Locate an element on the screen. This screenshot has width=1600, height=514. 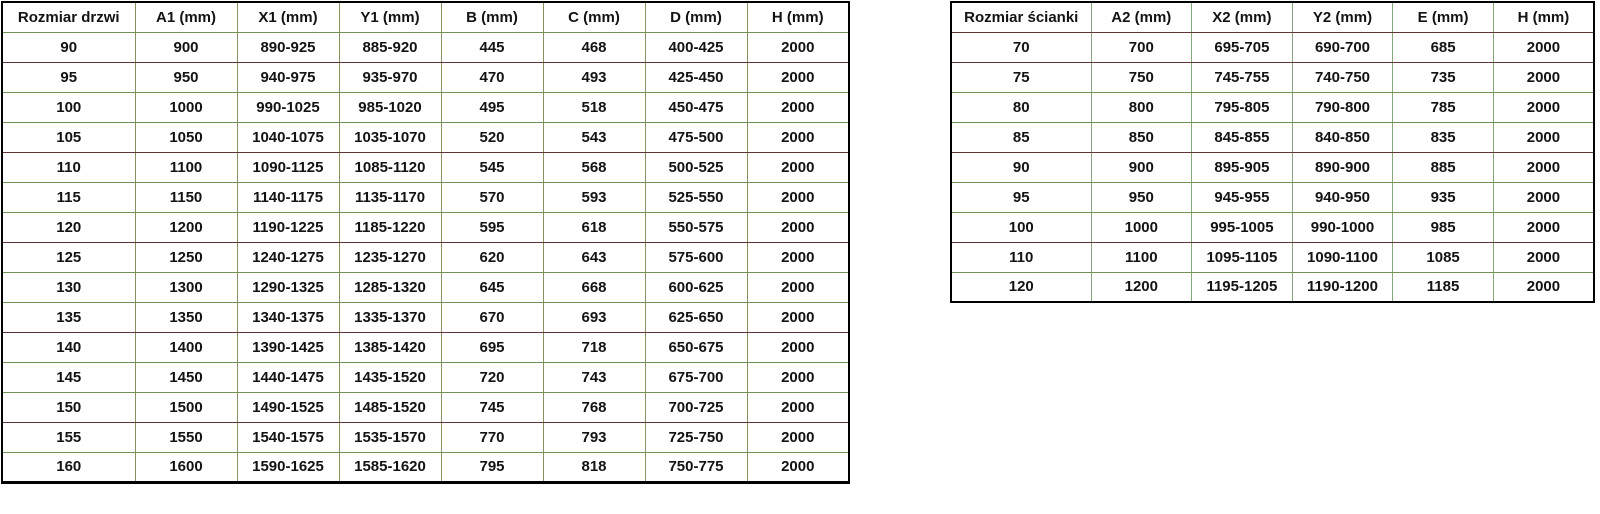
table-cell: 750 is located at coordinates (1141, 77).